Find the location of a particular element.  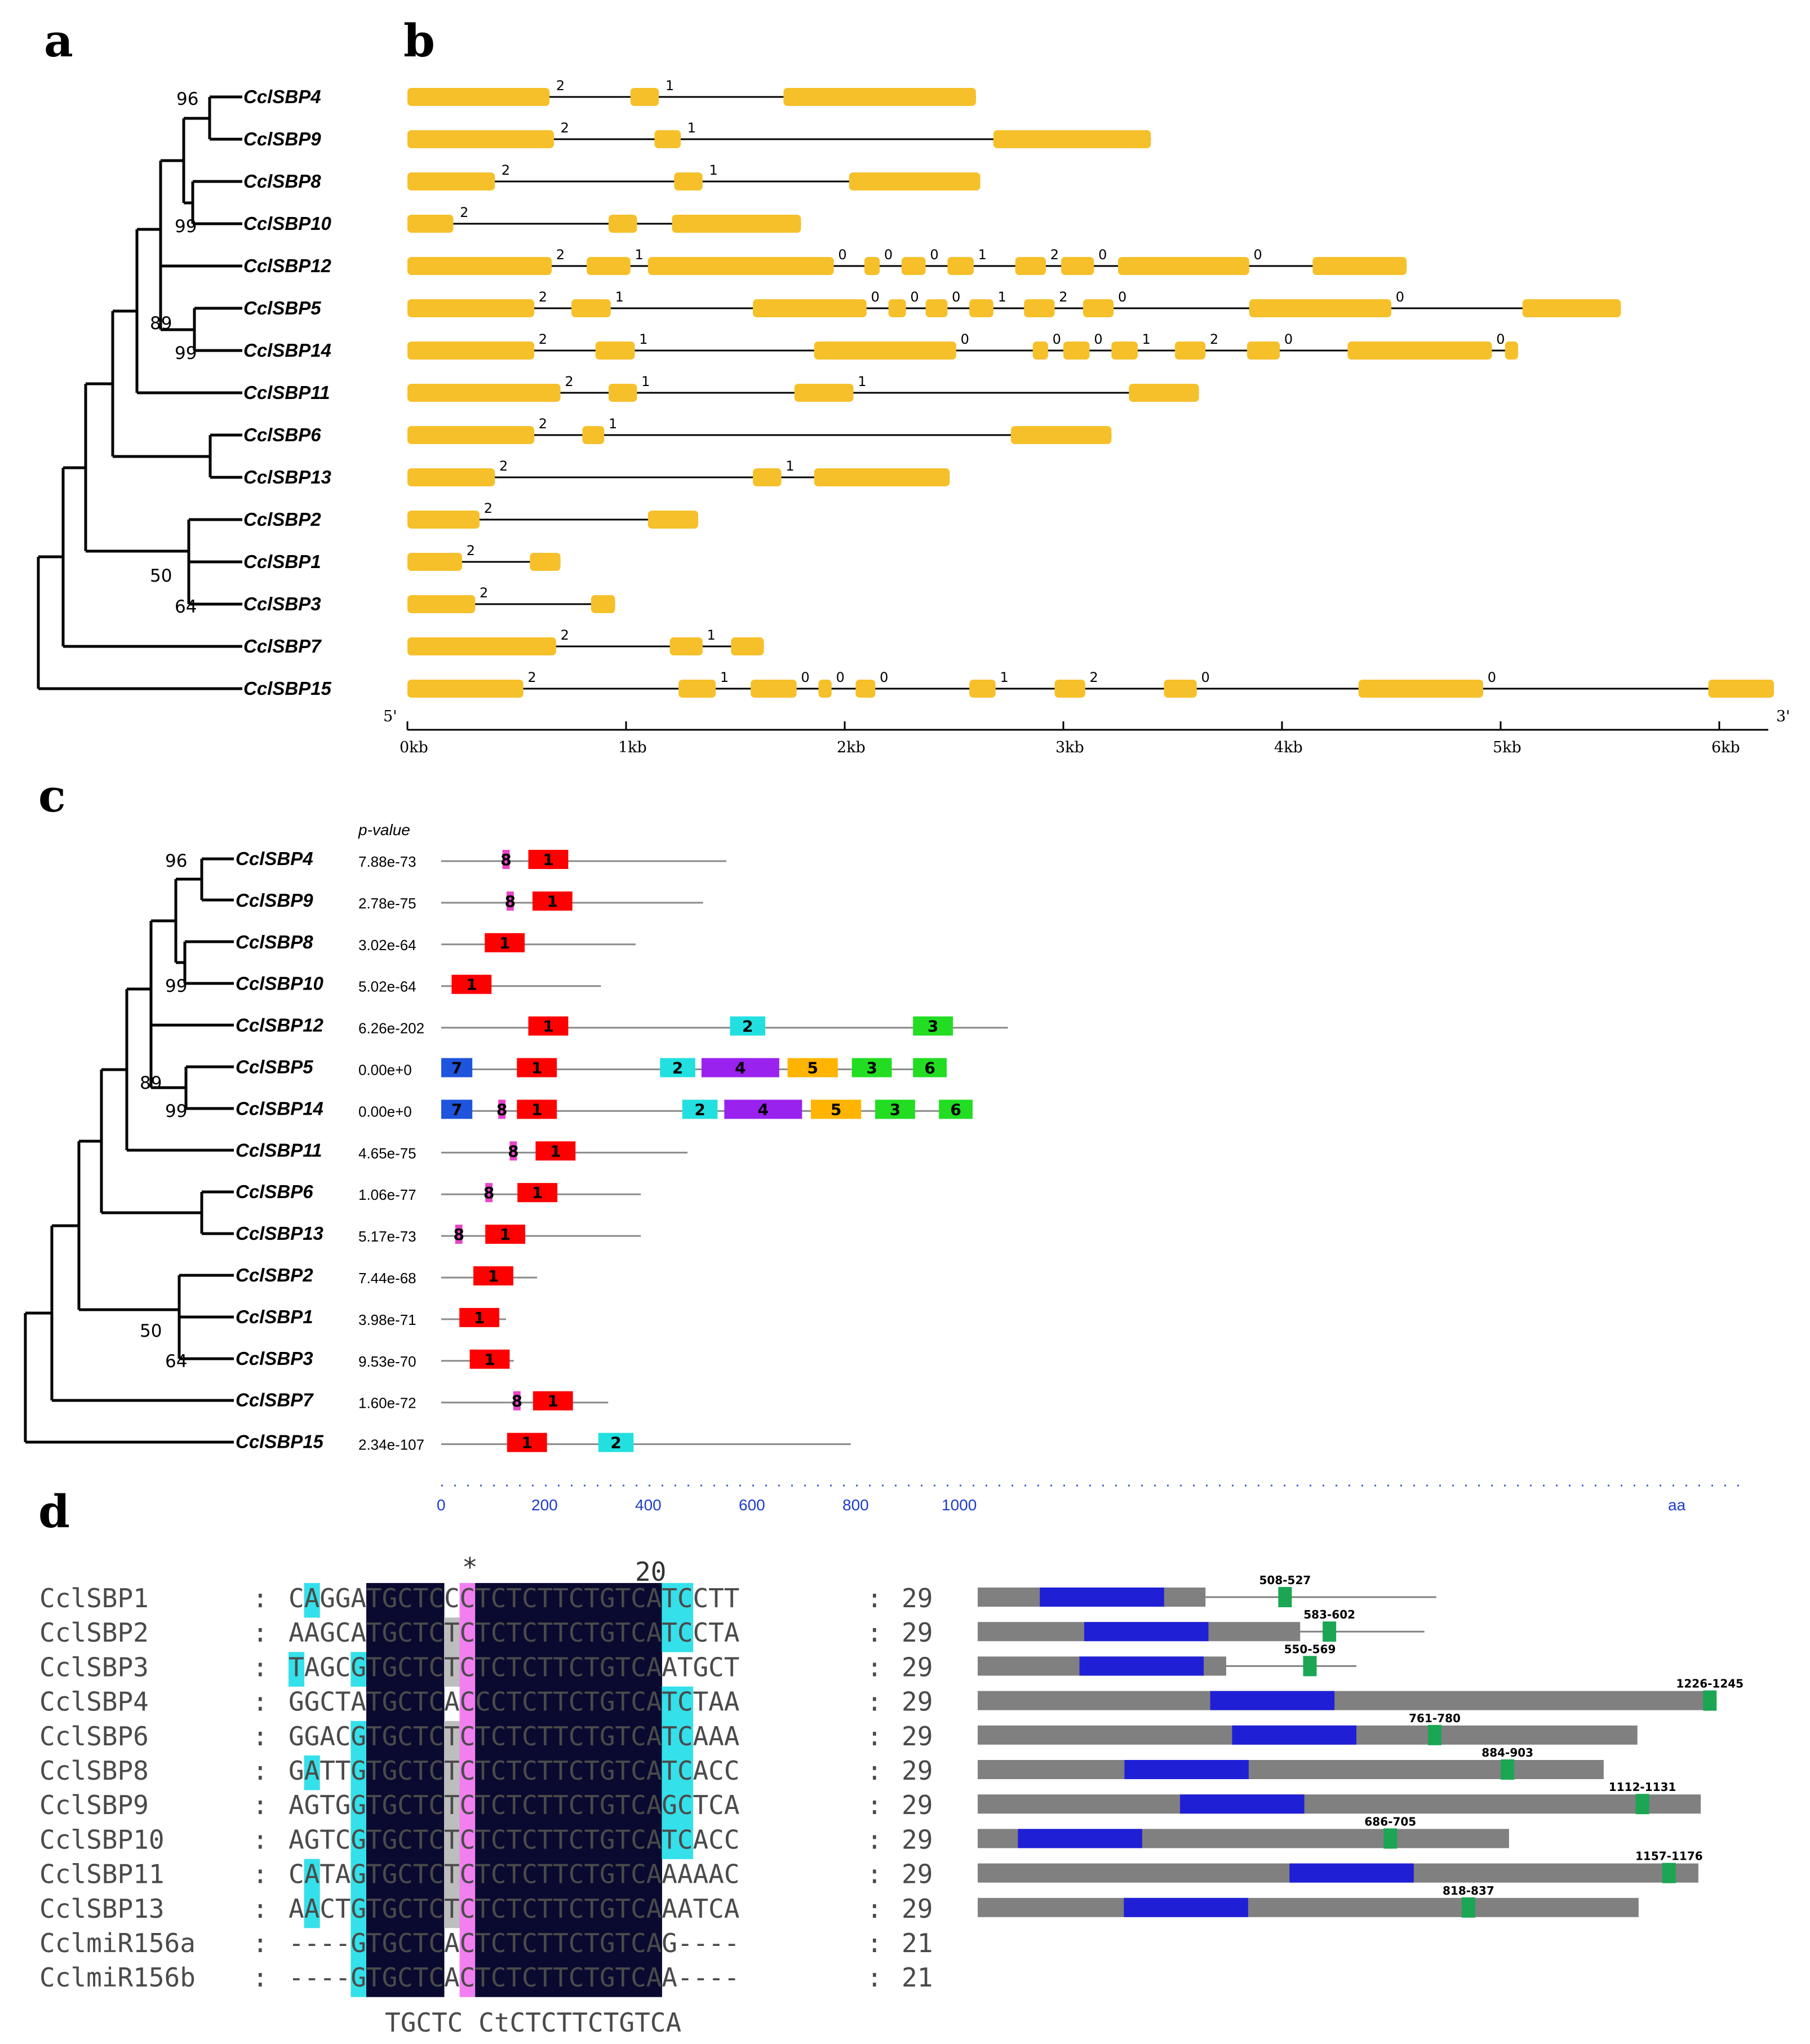

aa-axis-tick-label: 200 is located at coordinates (544, 1505).